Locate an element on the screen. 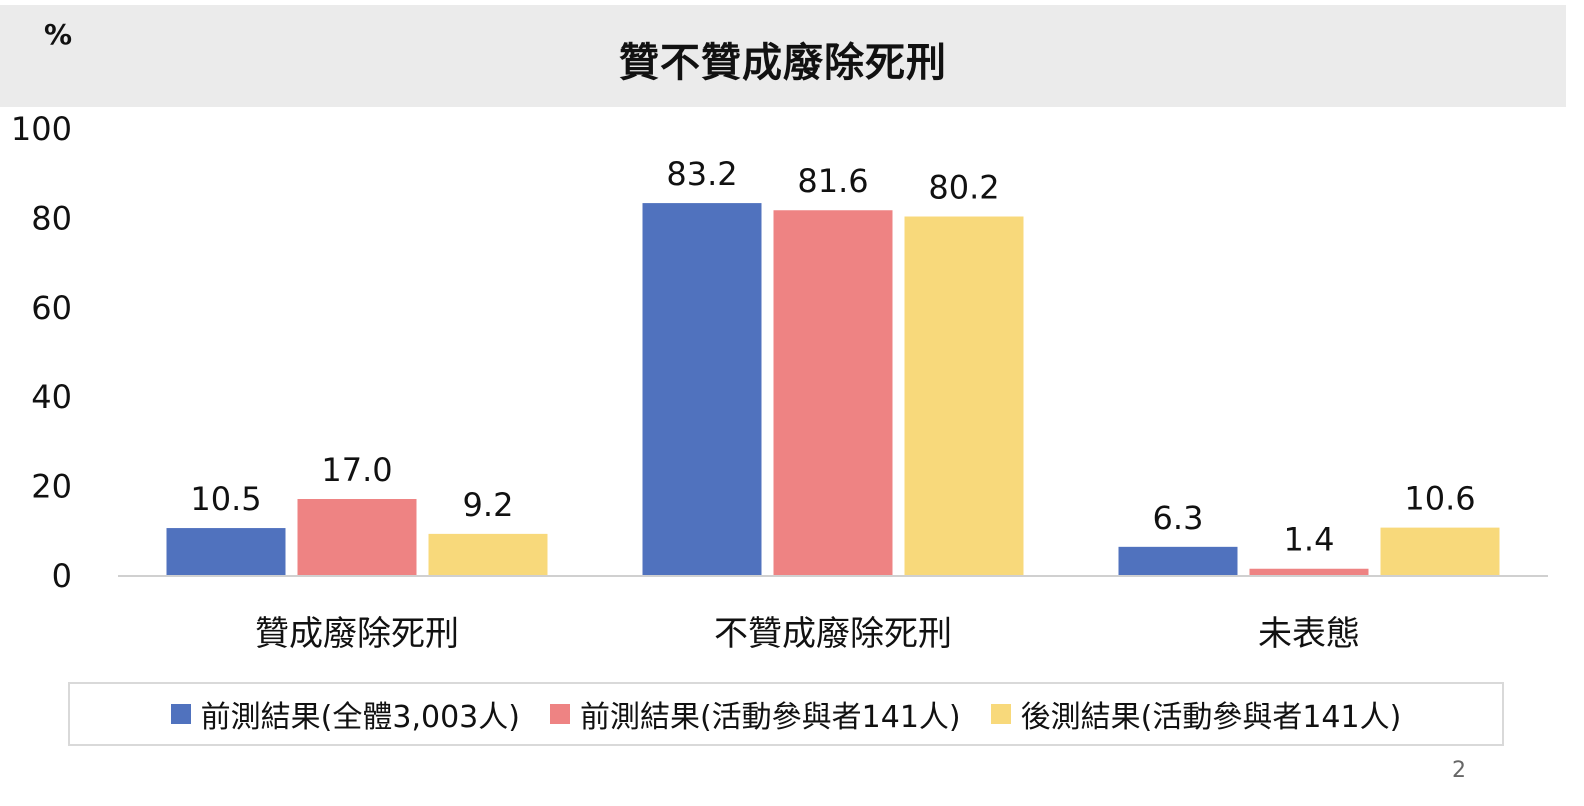 Image resolution: width=1584 pixels, height=806 pixels. data-label: 10.6 is located at coordinates (1439, 499).